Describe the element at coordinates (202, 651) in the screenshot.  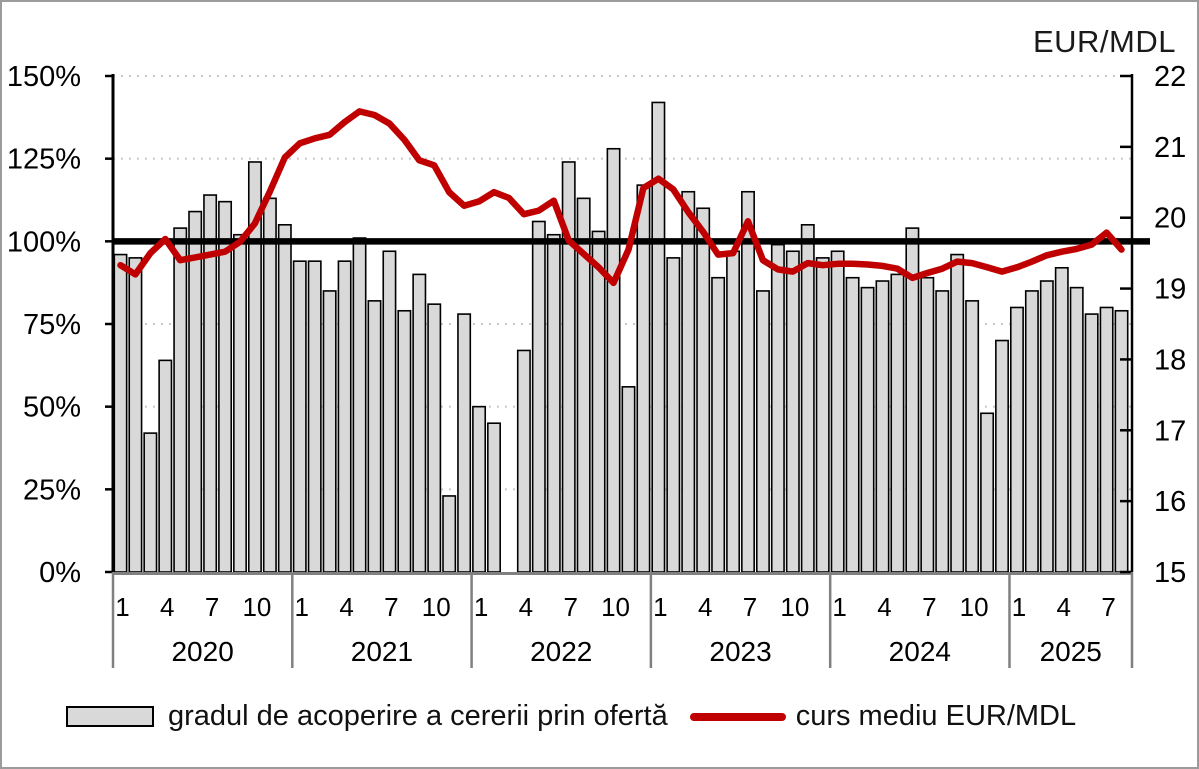
I see `year-label: 2020` at that location.